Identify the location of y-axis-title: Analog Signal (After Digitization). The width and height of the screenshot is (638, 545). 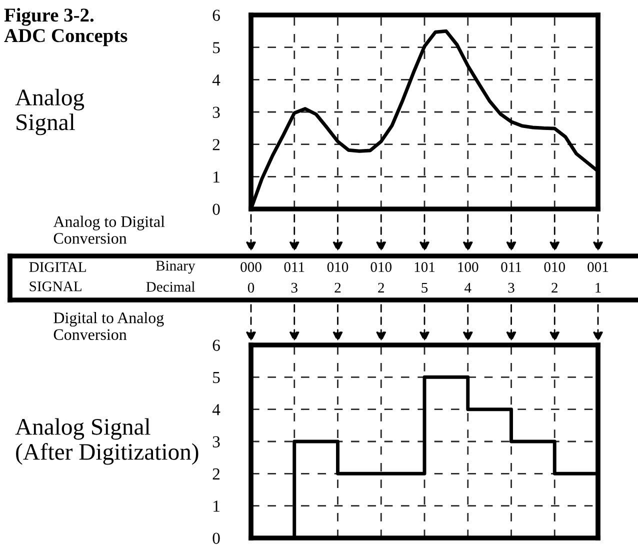
(106, 441).